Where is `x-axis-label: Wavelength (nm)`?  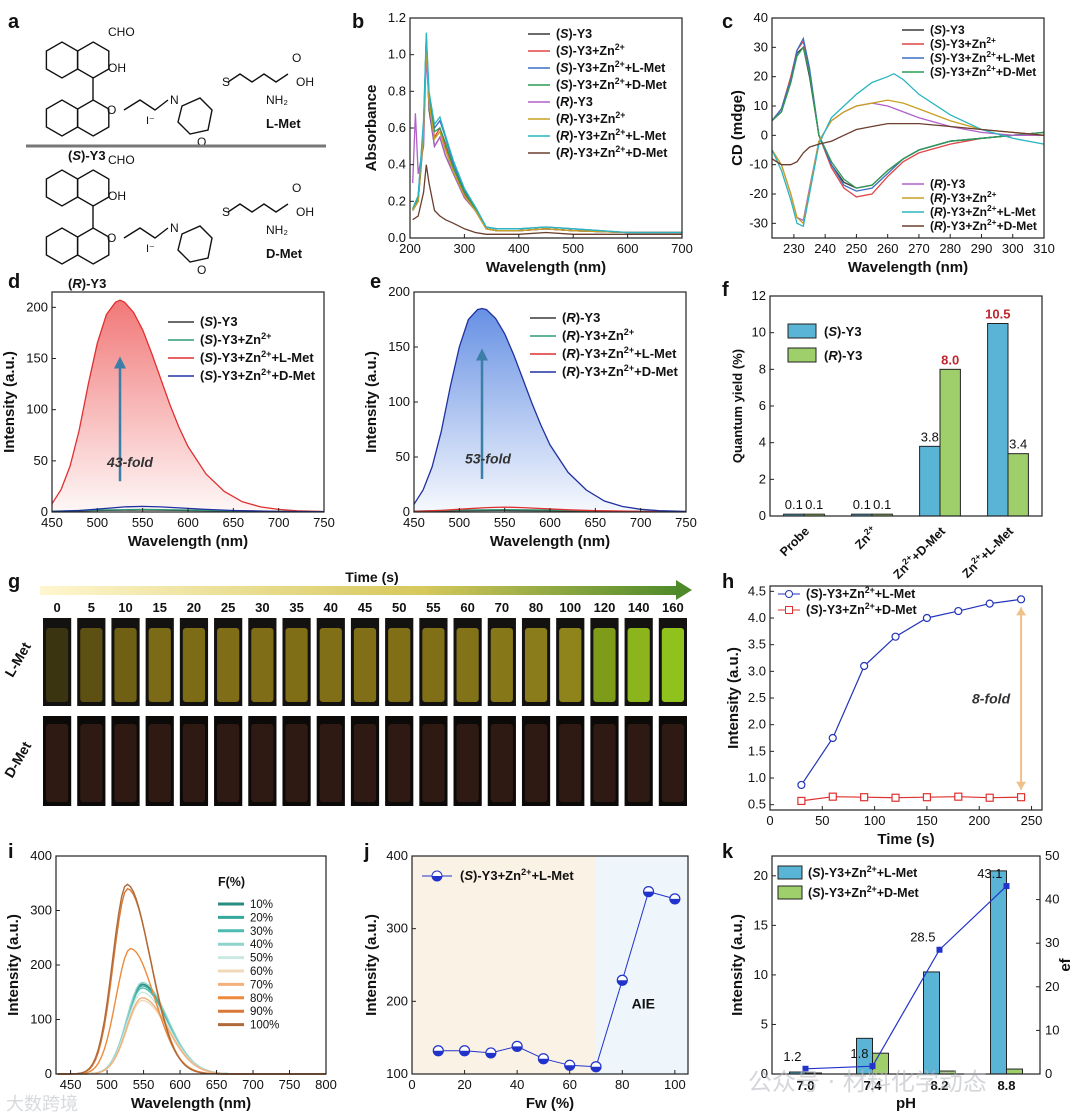
x-axis-label: Wavelength (nm) is located at coordinates (550, 541).